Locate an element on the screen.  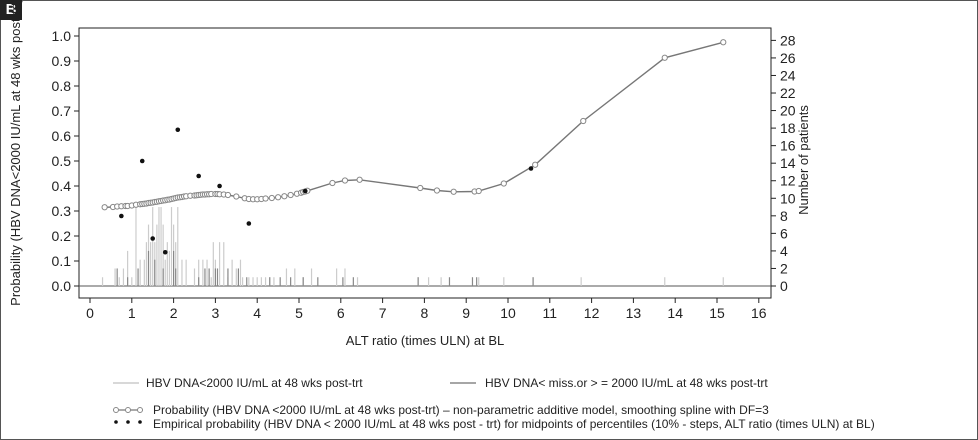
y-tick-label: 0.4 is located at coordinates (62, 186).